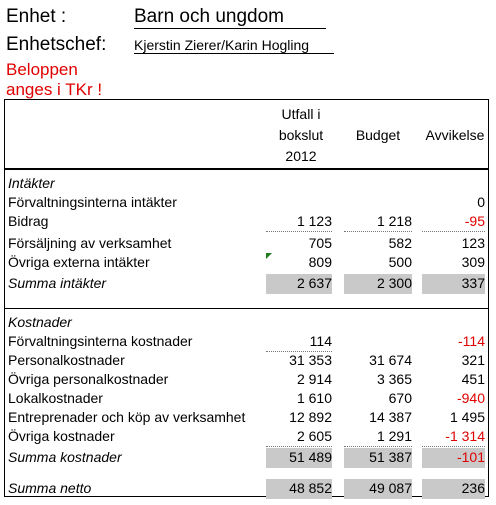 This screenshot has width=496, height=505. Describe the element at coordinates (481, 202) in the screenshot. I see `variance-cell: 0` at that location.